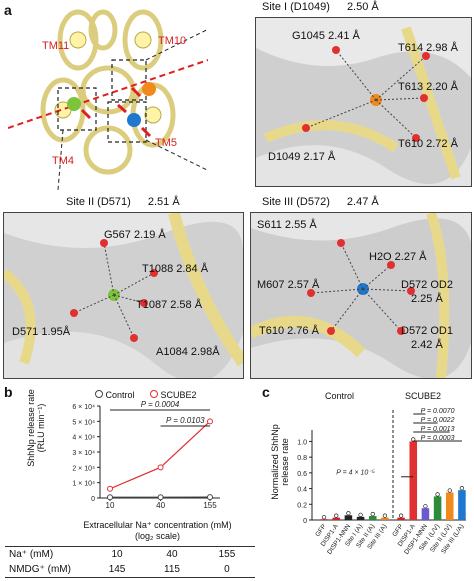  What do you see at coordinates (98, 202) in the screenshot?
I see `site-ii-title: Site II (D571)` at bounding box center [98, 202].